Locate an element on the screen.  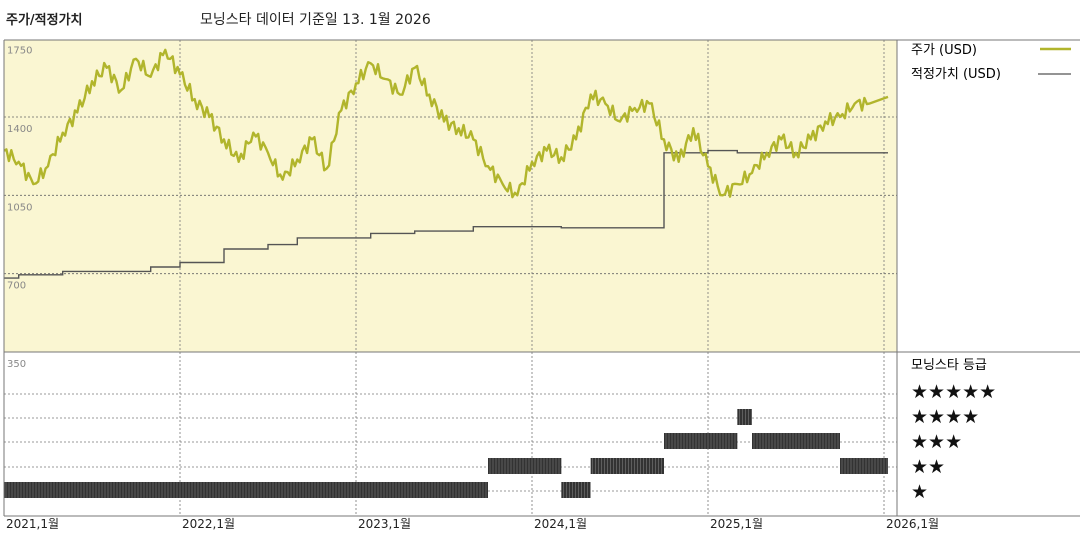
x-tick-label: 2026,1월 is located at coordinates (912, 524).